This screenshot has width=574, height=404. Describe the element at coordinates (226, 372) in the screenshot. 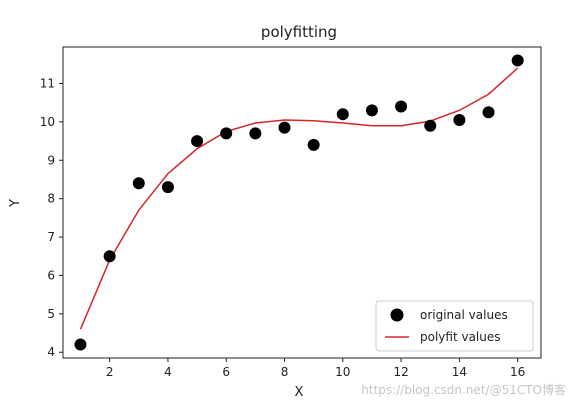

I see `x-tick-label: 6` at that location.